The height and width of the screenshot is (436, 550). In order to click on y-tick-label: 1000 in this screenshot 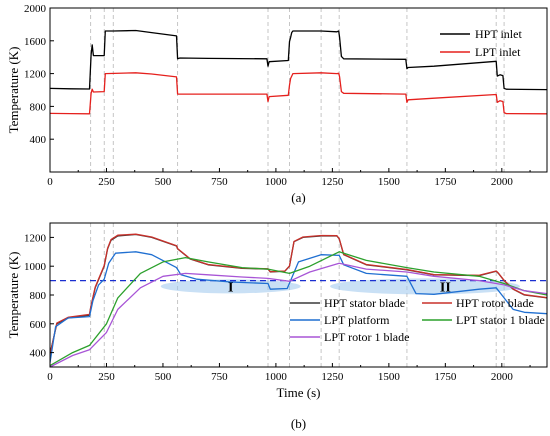, I will do `click(35, 267)`.